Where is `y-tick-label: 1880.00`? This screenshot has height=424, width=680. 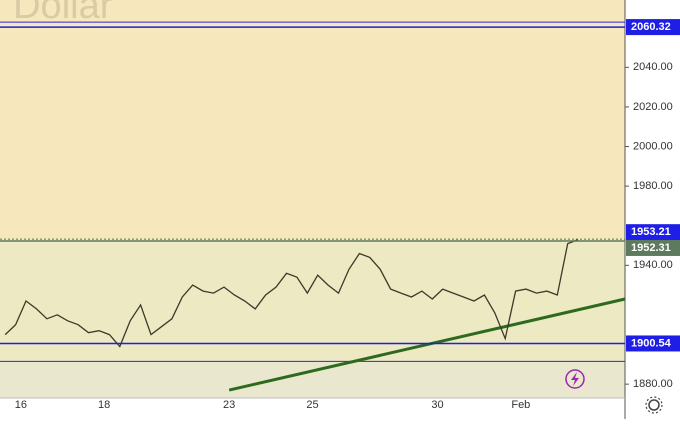
y-tick-label: 1880.00 is located at coordinates (653, 384).